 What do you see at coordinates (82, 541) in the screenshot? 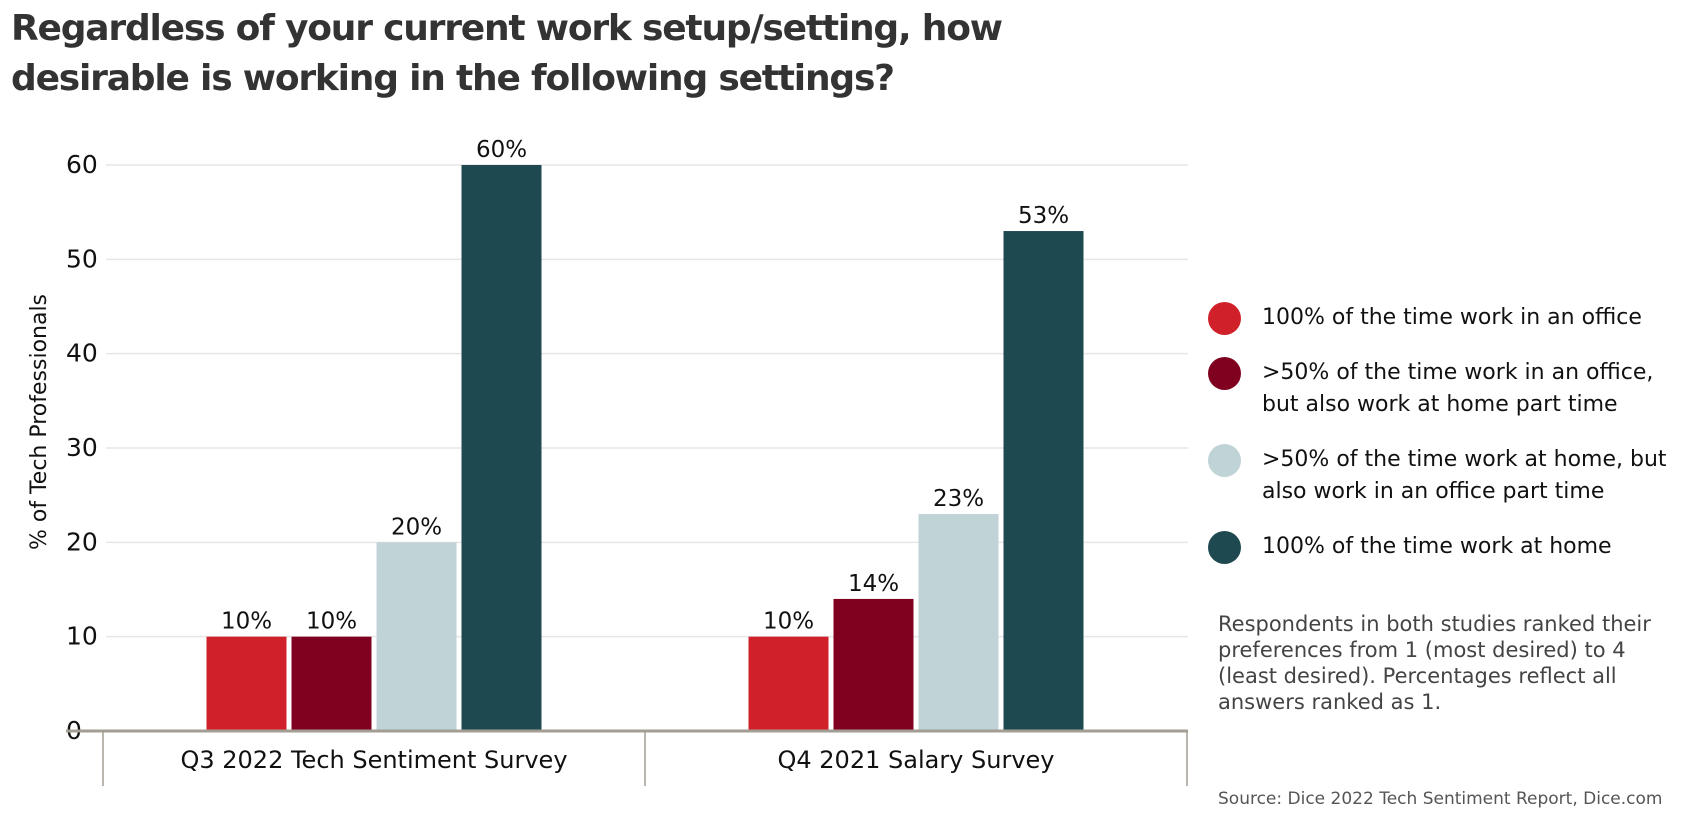
I see `y-tick-label: 20` at bounding box center [82, 541].